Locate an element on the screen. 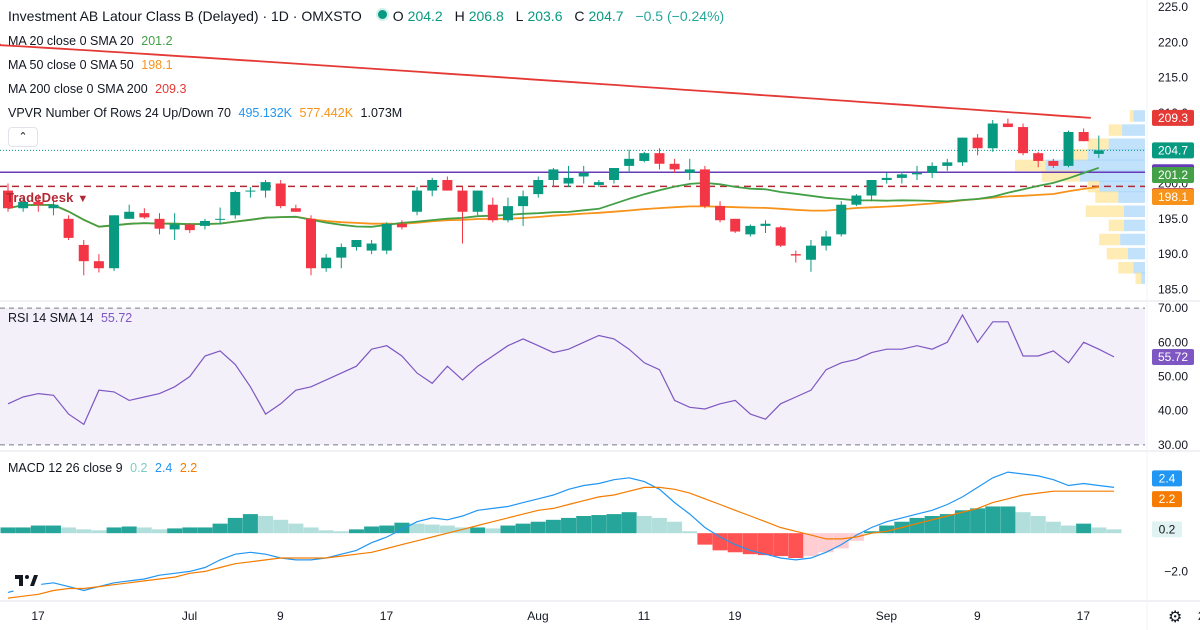 Image resolution: width=1200 pixels, height=630 pixels. legend-macd: MACD 12 26 close 9 0.2 2.4 2.2 is located at coordinates (103, 468).